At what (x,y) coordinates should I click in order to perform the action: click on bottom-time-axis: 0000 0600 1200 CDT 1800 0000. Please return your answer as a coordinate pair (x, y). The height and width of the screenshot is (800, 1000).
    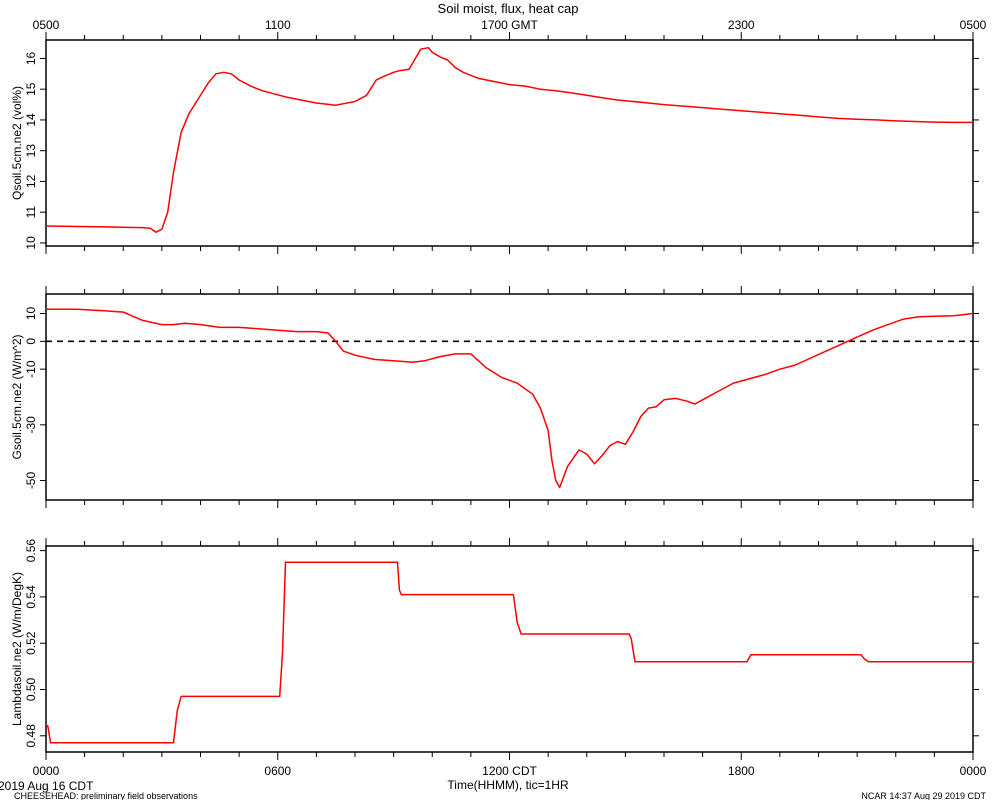
    Looking at the image, I should click on (510, 771).